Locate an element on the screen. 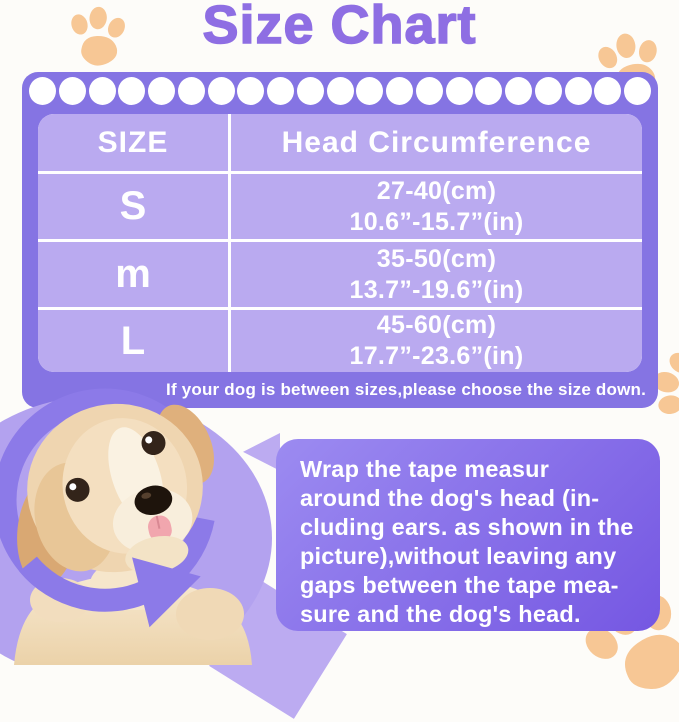 Image resolution: width=679 pixels, height=722 pixels. table-row-size-label: m is located at coordinates (133, 274).